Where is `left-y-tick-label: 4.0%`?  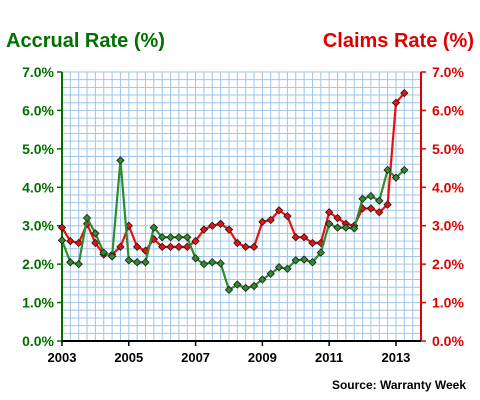
left-y-tick-label: 4.0% is located at coordinates (38, 187).